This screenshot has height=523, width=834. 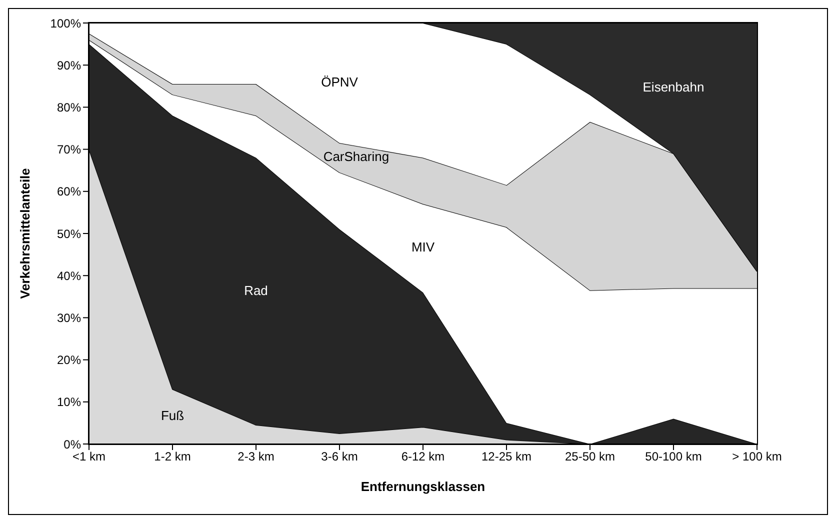 I want to click on x-tick-label: 12-25 km, so click(x=506, y=457).